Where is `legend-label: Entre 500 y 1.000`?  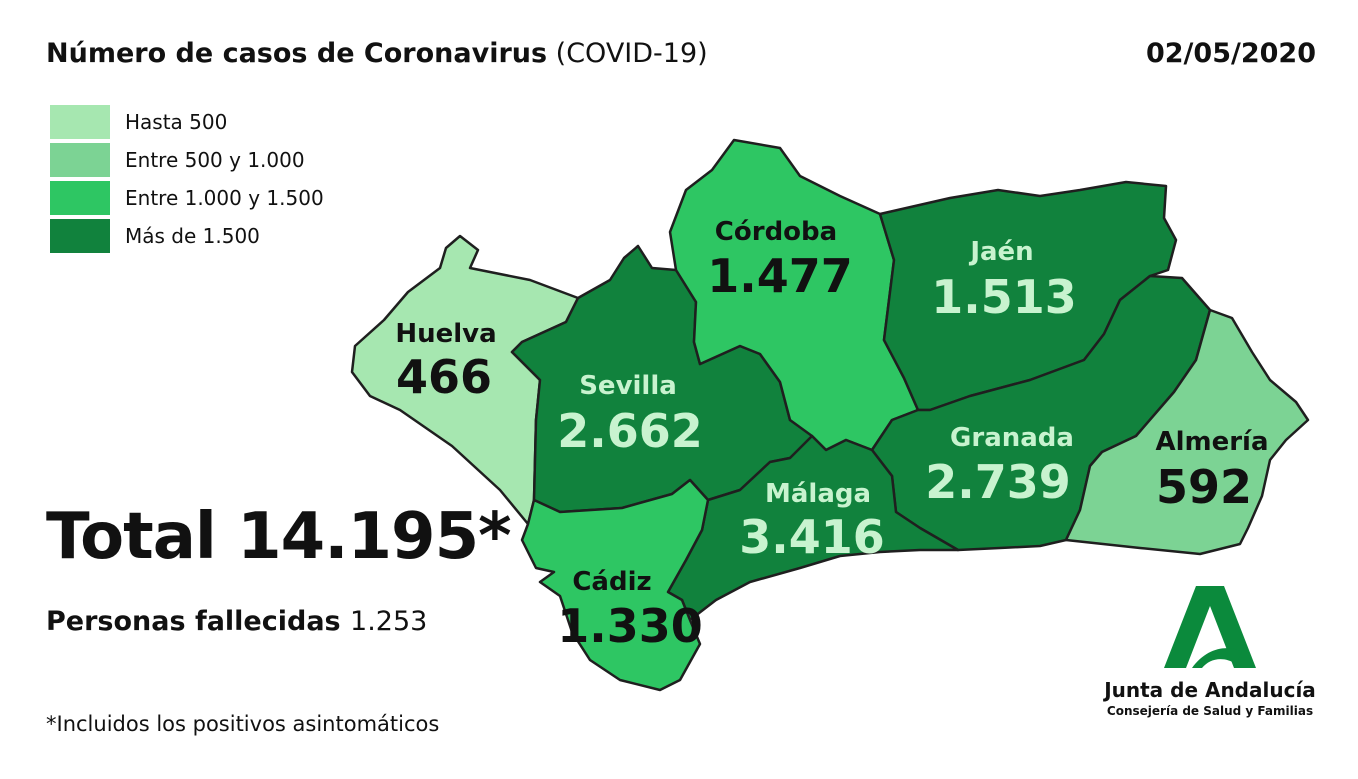 legend-label: Entre 500 y 1.000 is located at coordinates (215, 160).